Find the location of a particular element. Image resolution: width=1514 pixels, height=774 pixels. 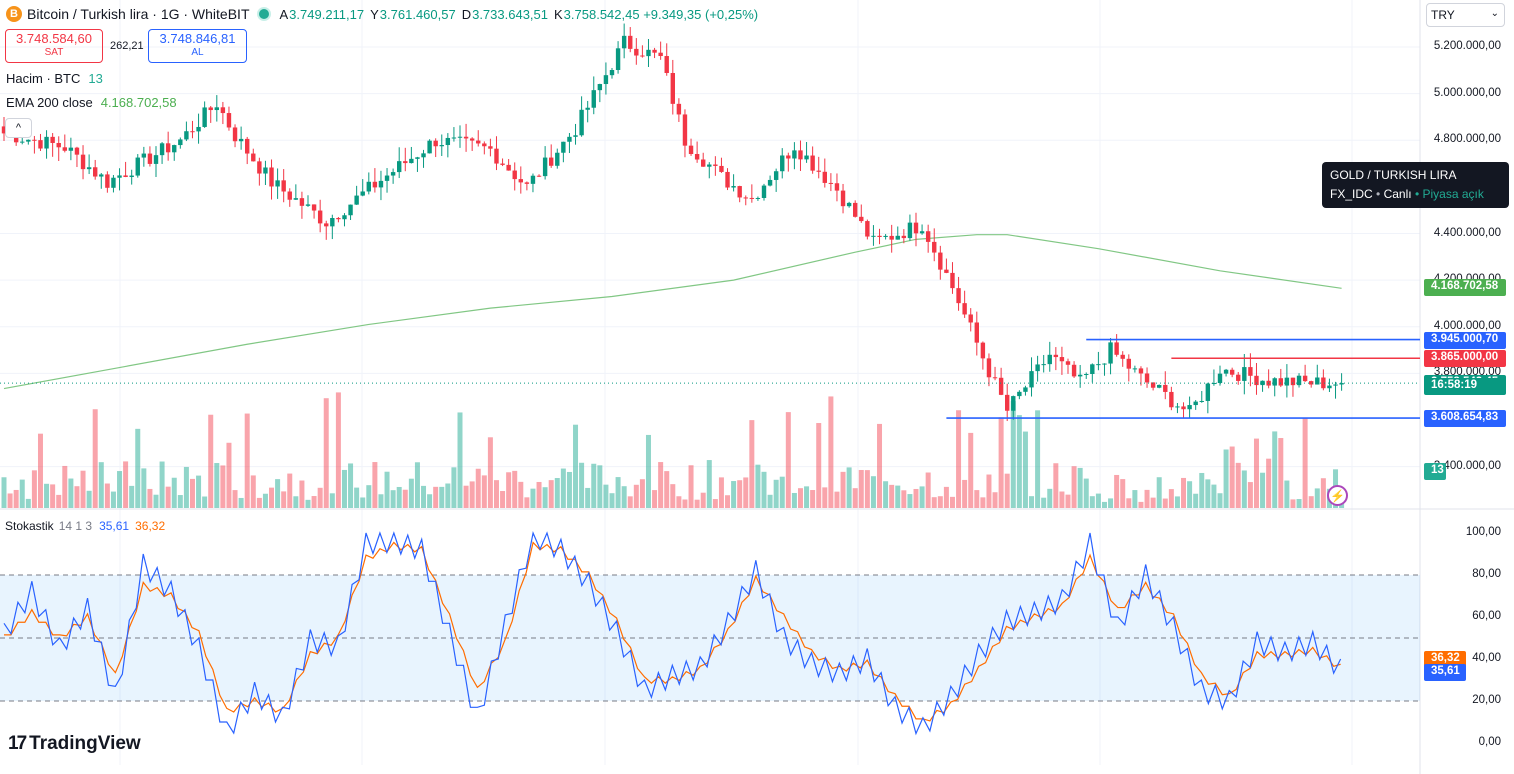

collapse-legend-button: ^ is located at coordinates (18, 128).